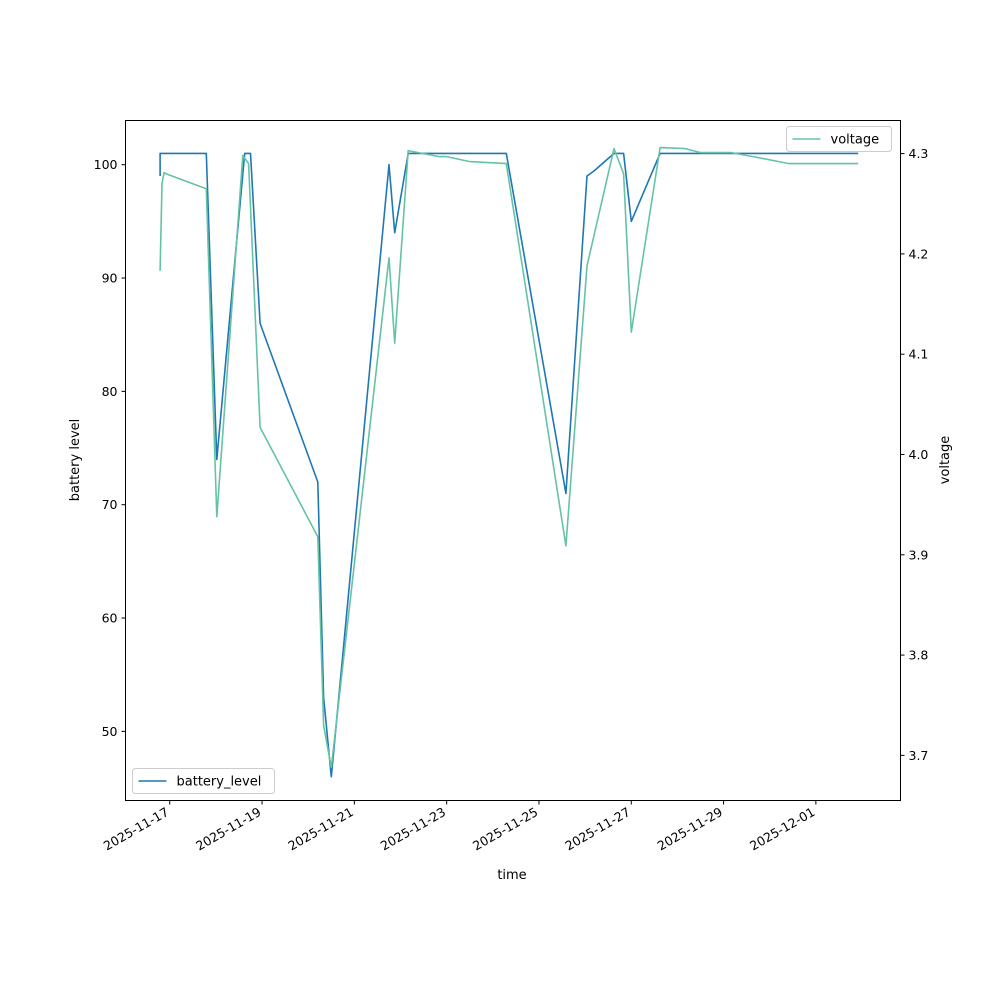 The height and width of the screenshot is (1000, 1000). Describe the element at coordinates (919, 153) in the screenshot. I see `y2-tick-label: 4.3` at that location.